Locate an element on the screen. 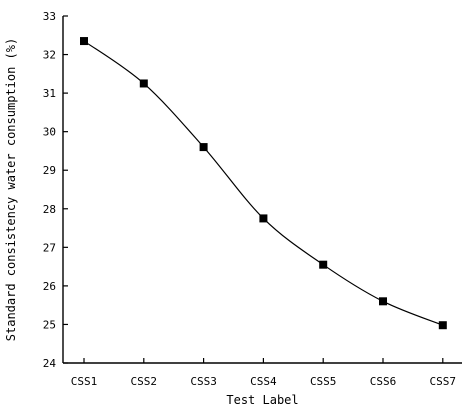  x-axis-label: Test Label is located at coordinates (262, 400).